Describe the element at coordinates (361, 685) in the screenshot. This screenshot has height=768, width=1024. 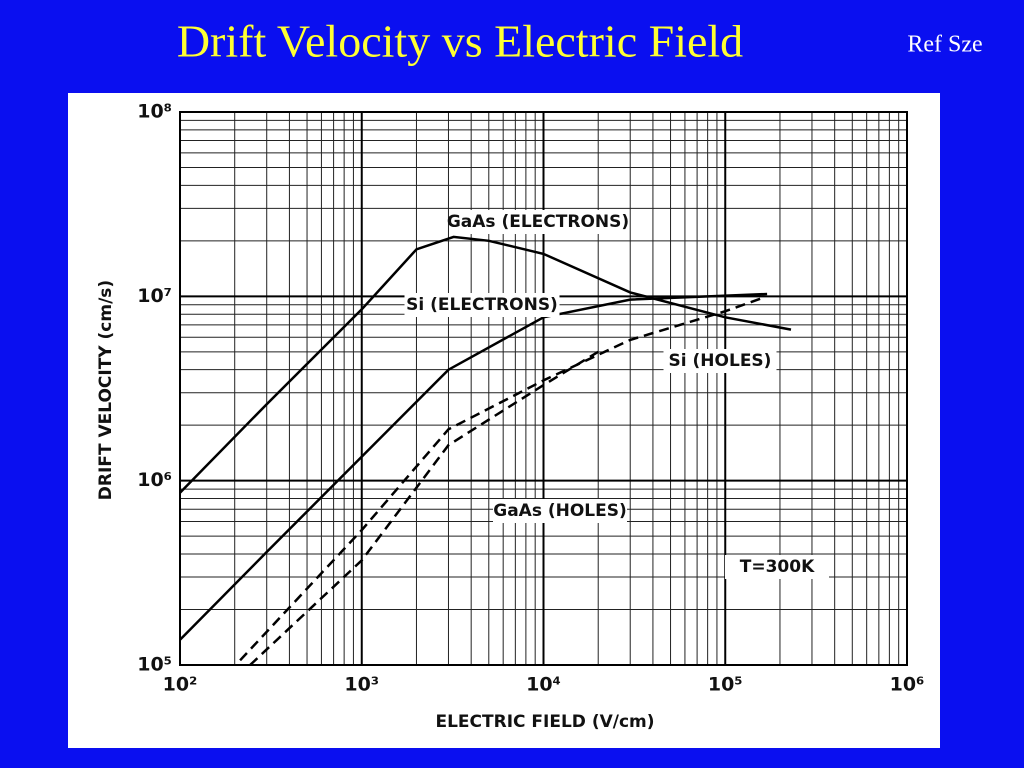
I see `x-tick-label: 10³` at that location.